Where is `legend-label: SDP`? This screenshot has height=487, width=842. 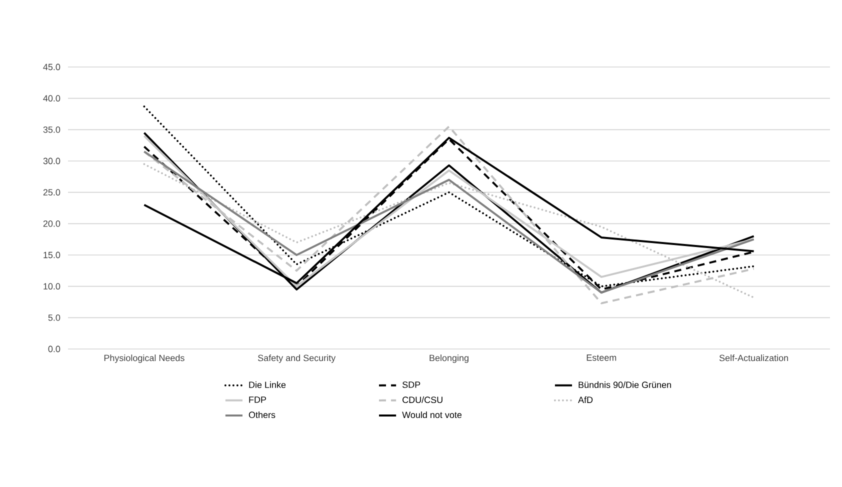
legend-label: SDP is located at coordinates (411, 385).